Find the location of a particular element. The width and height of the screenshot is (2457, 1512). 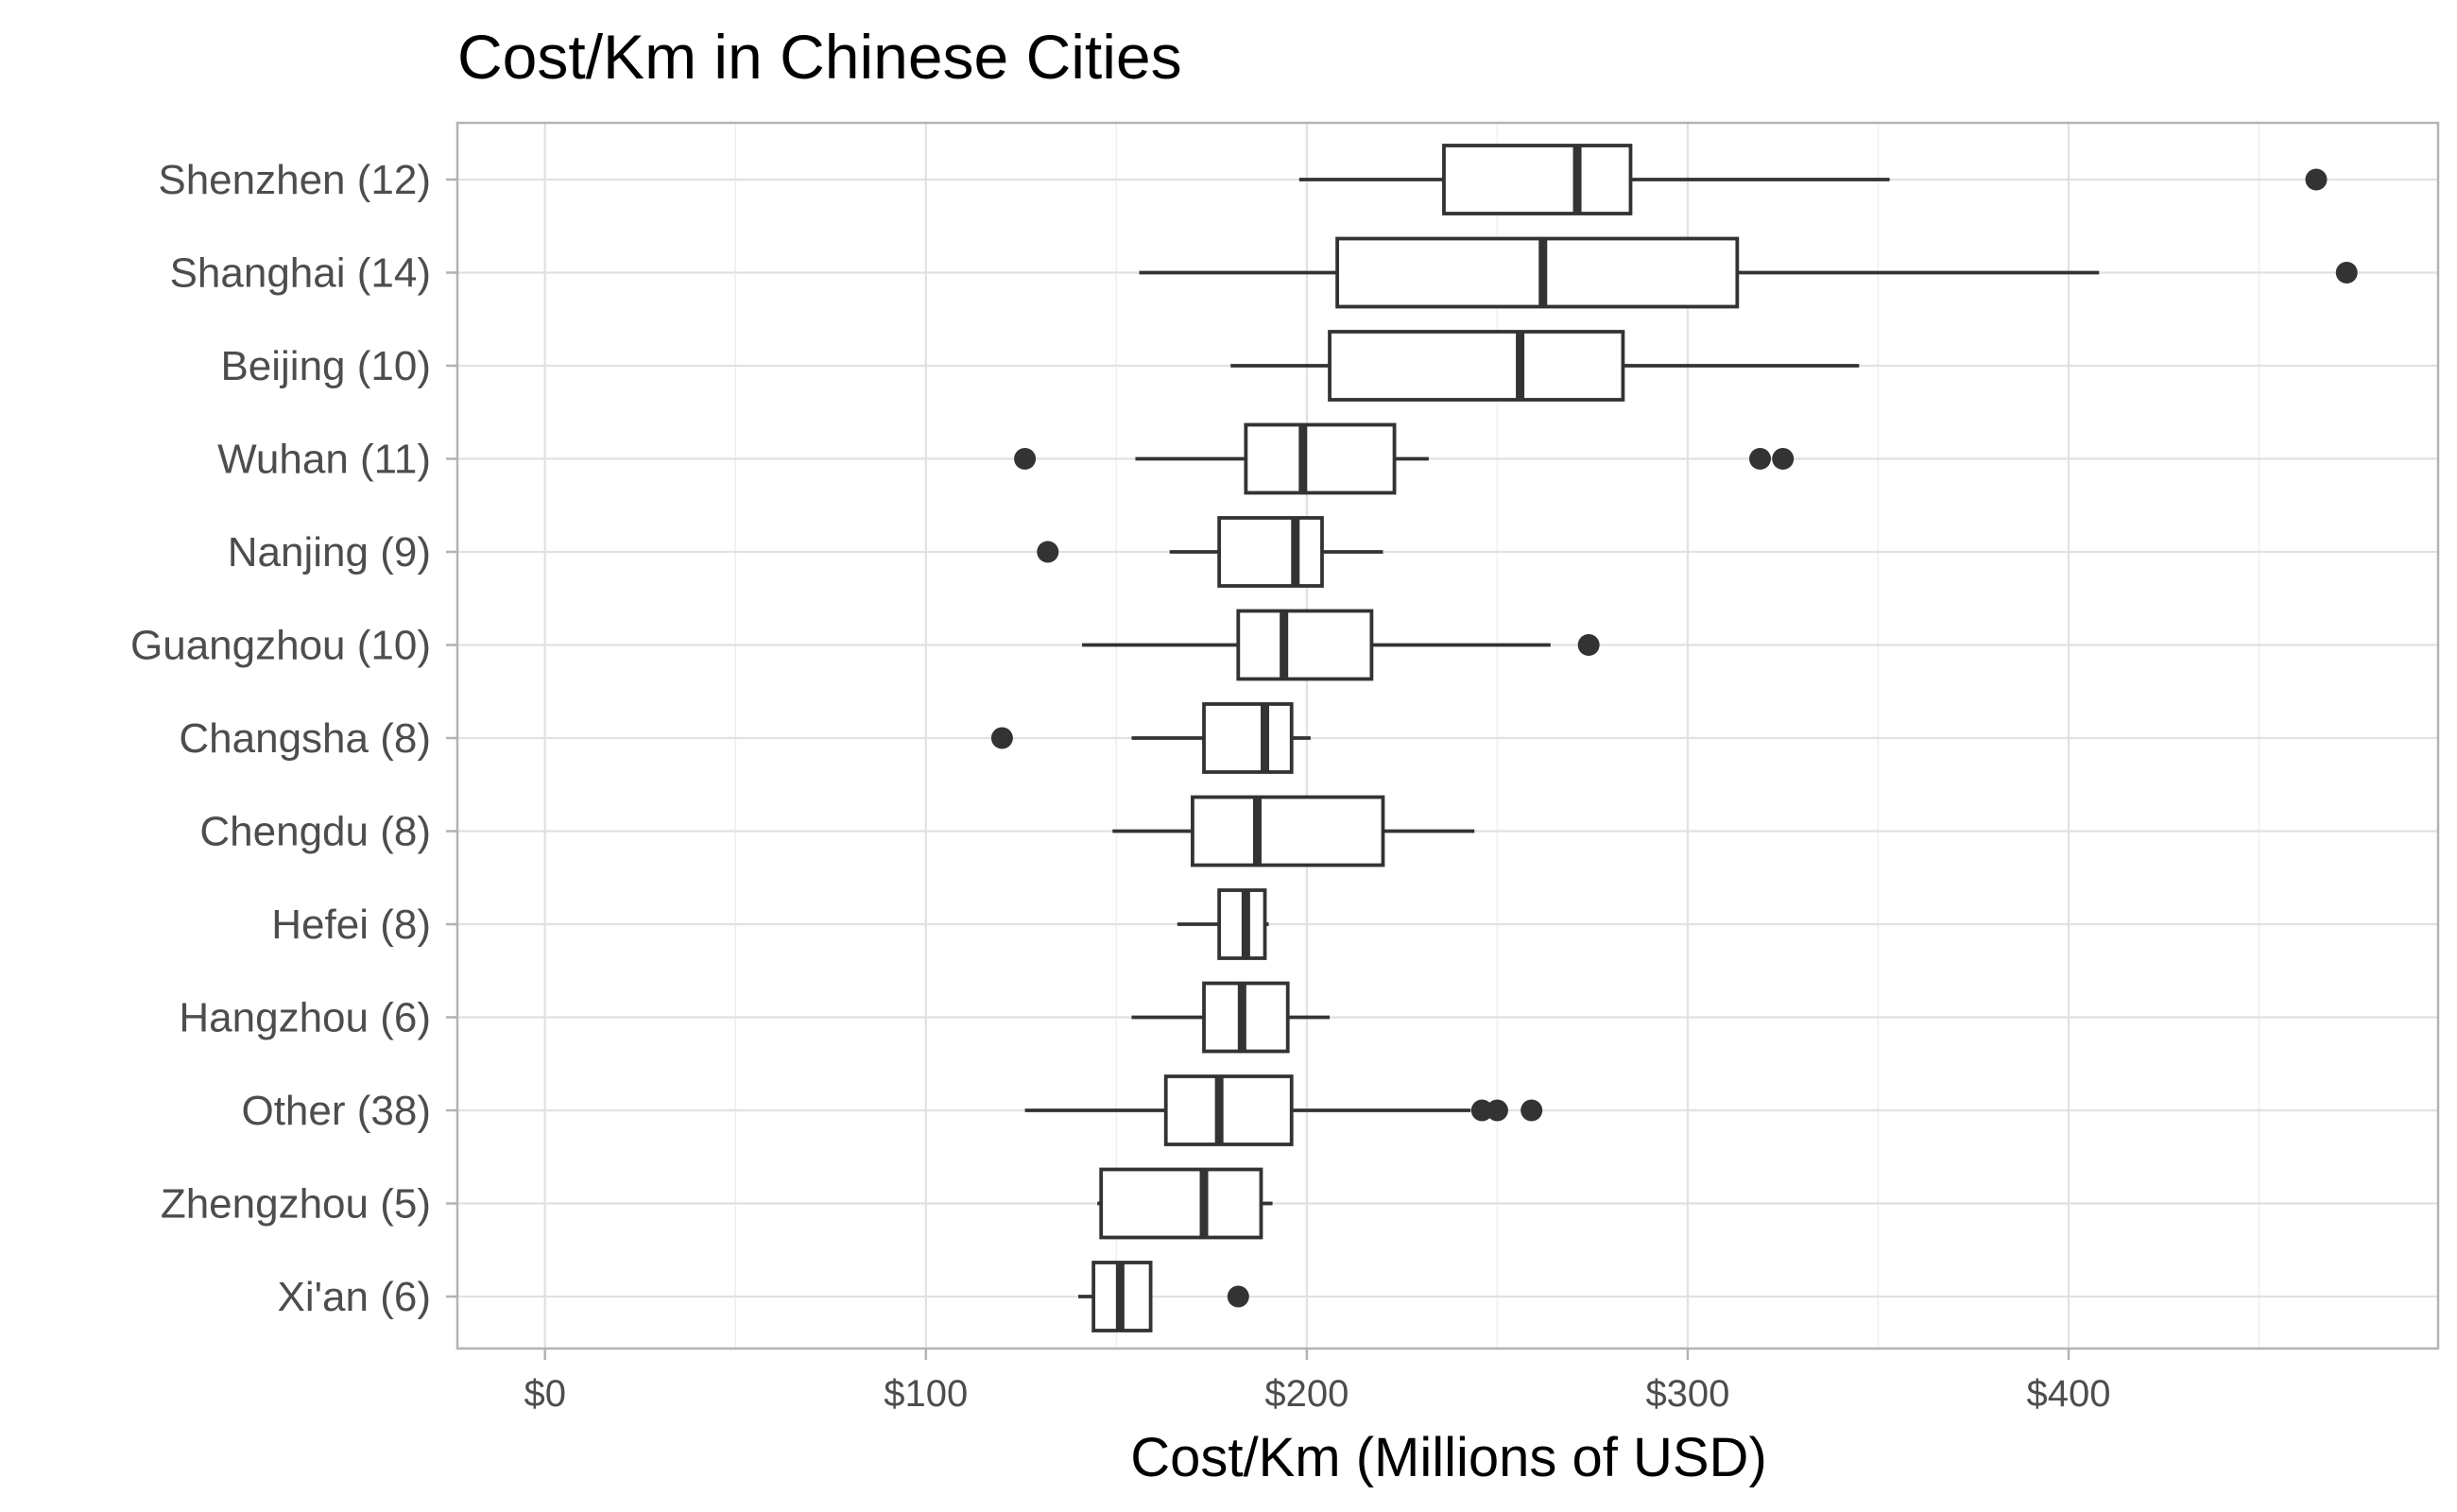

x-tick-label: $100 is located at coordinates (926, 1394).